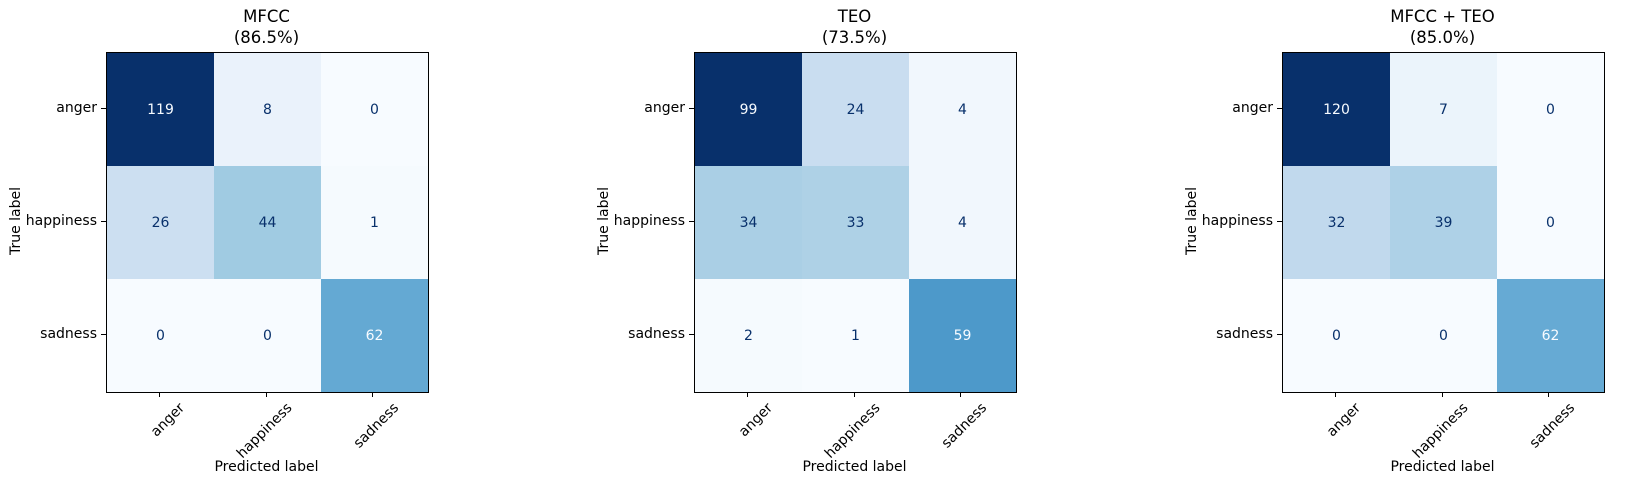  I want to click on matrix-cell: 99, so click(748, 109).